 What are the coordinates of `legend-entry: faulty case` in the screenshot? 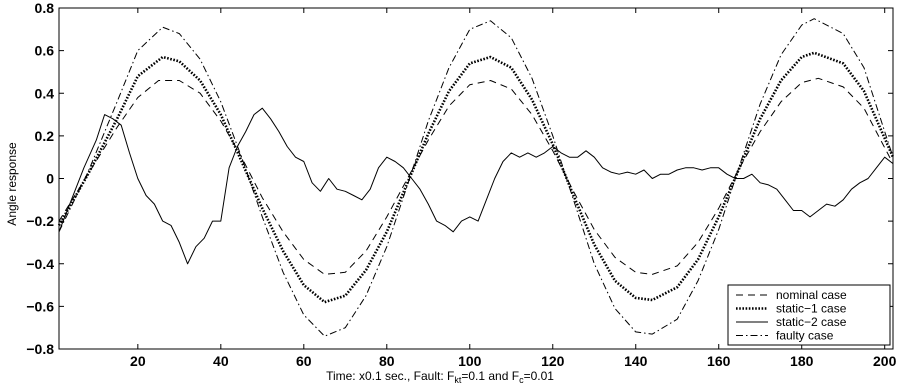 It's located at (805, 336).